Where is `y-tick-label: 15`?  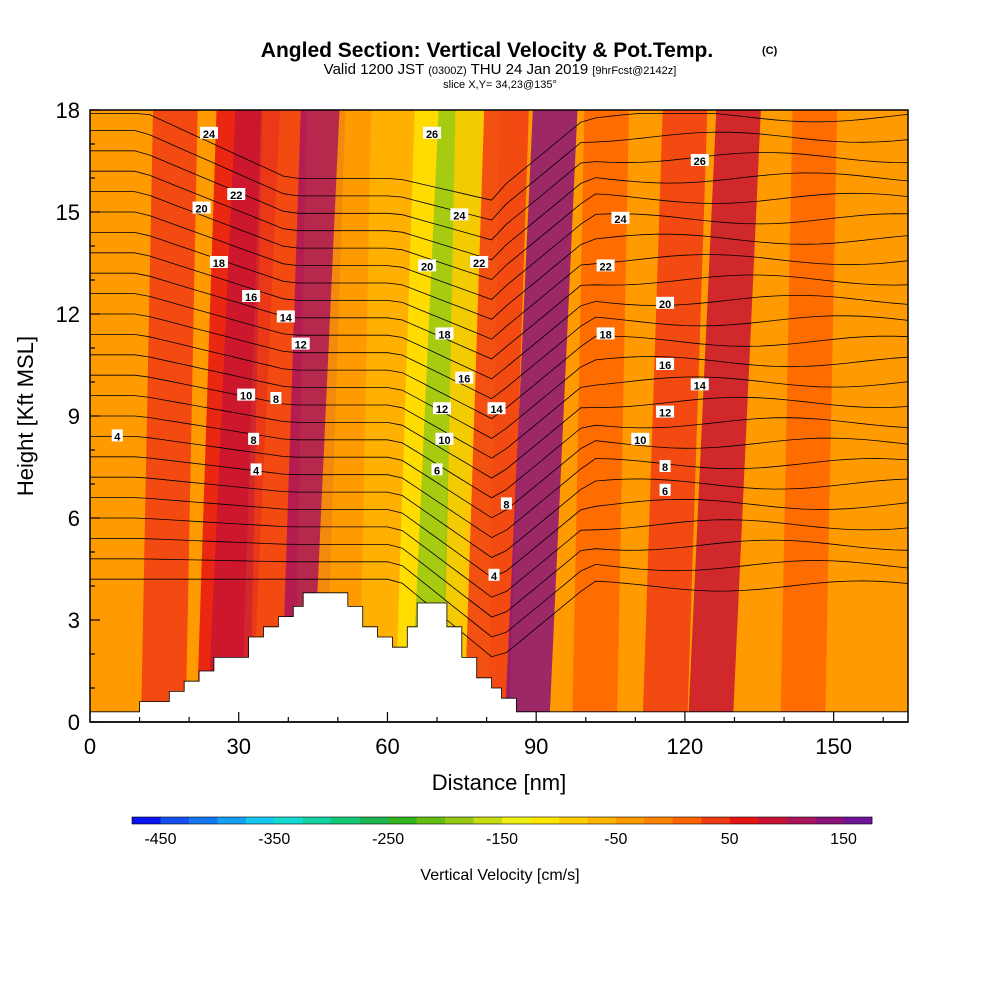 y-tick-label: 15 is located at coordinates (68, 212).